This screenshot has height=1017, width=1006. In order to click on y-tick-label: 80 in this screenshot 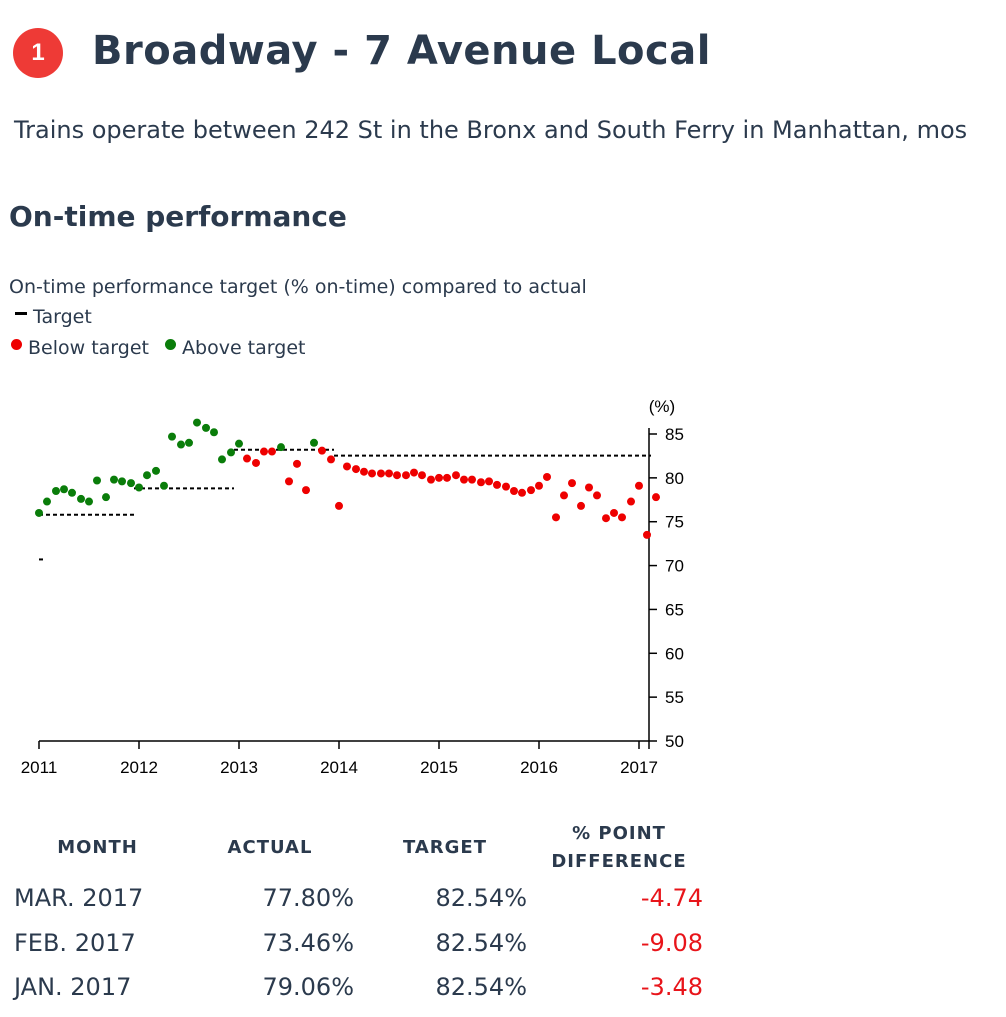, I will do `click(674, 478)`.